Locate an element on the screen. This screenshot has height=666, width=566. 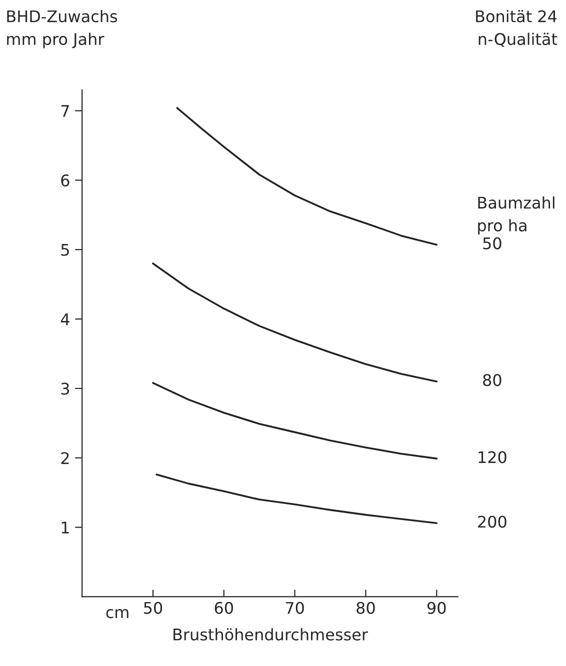
text: 50 is located at coordinates (492, 243).